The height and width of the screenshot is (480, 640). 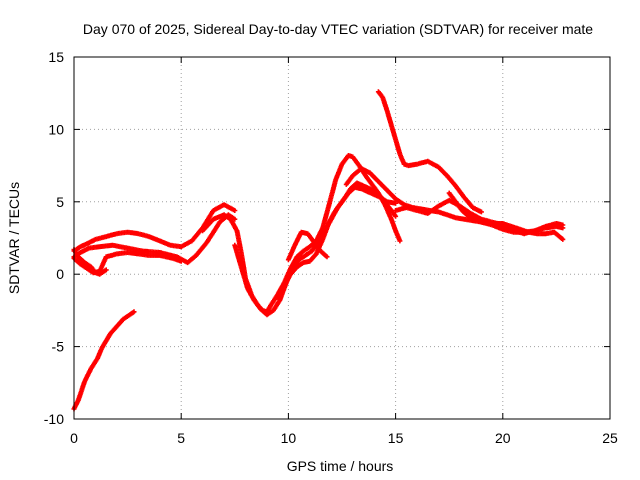 What do you see at coordinates (340, 466) in the screenshot?
I see `x-axis-title: GPS time / hours` at bounding box center [340, 466].